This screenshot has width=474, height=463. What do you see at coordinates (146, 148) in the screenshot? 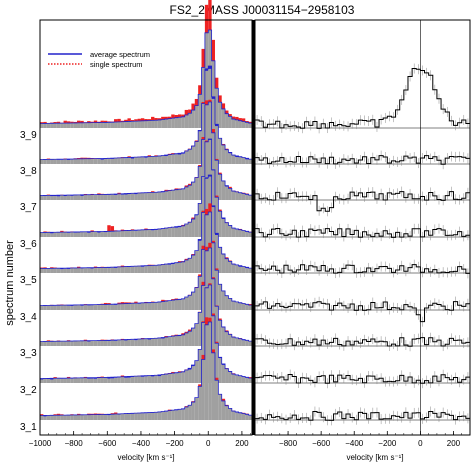
I see `left-average-line` at bounding box center [146, 148].